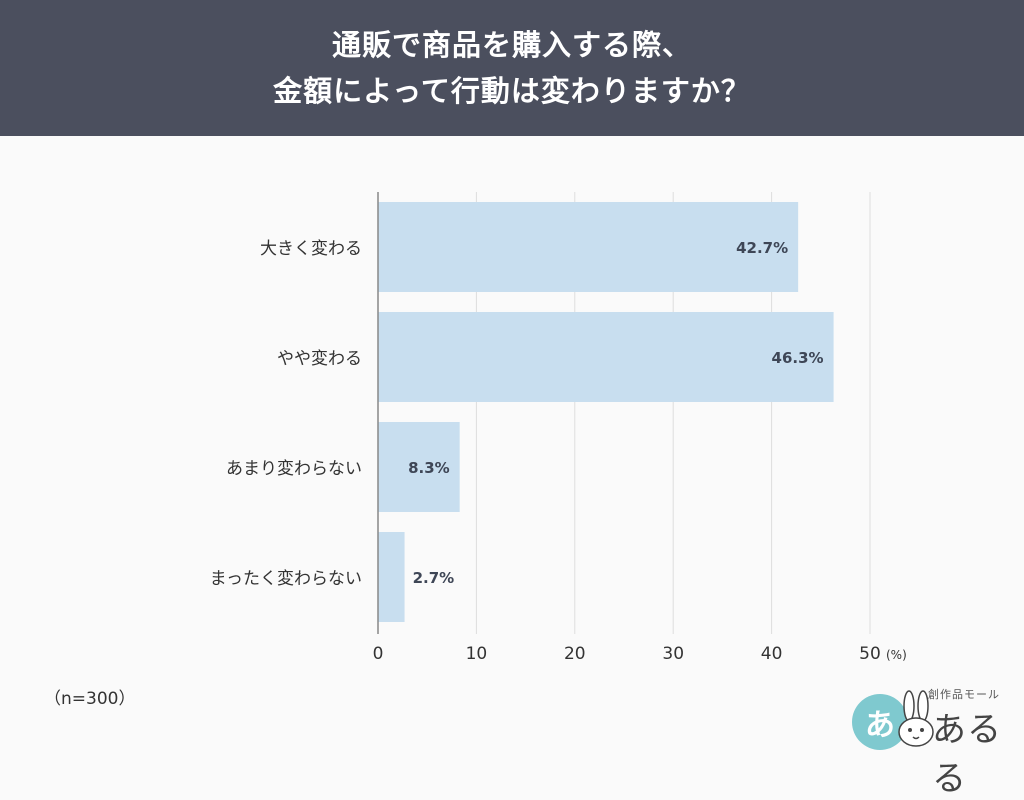 The width and height of the screenshot is (1024, 800). What do you see at coordinates (429, 468) in the screenshot?
I see `data-label: 8.3%` at bounding box center [429, 468].